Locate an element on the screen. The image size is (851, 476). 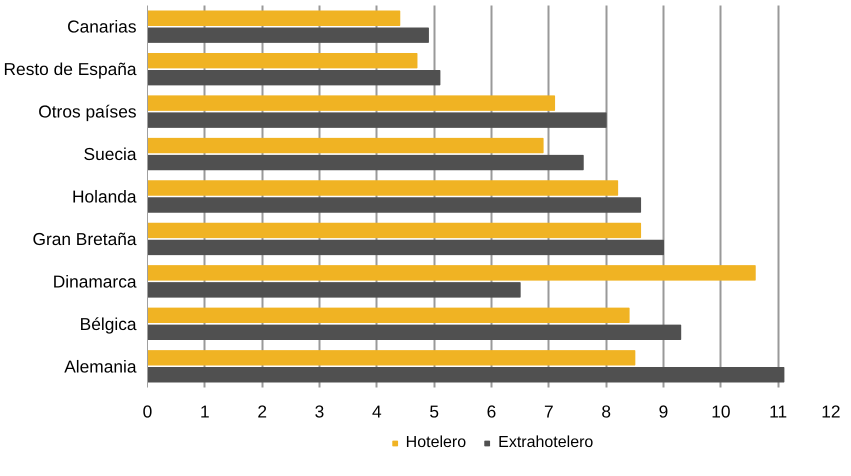
legend-label: Extrahotelero is located at coordinates (546, 443).